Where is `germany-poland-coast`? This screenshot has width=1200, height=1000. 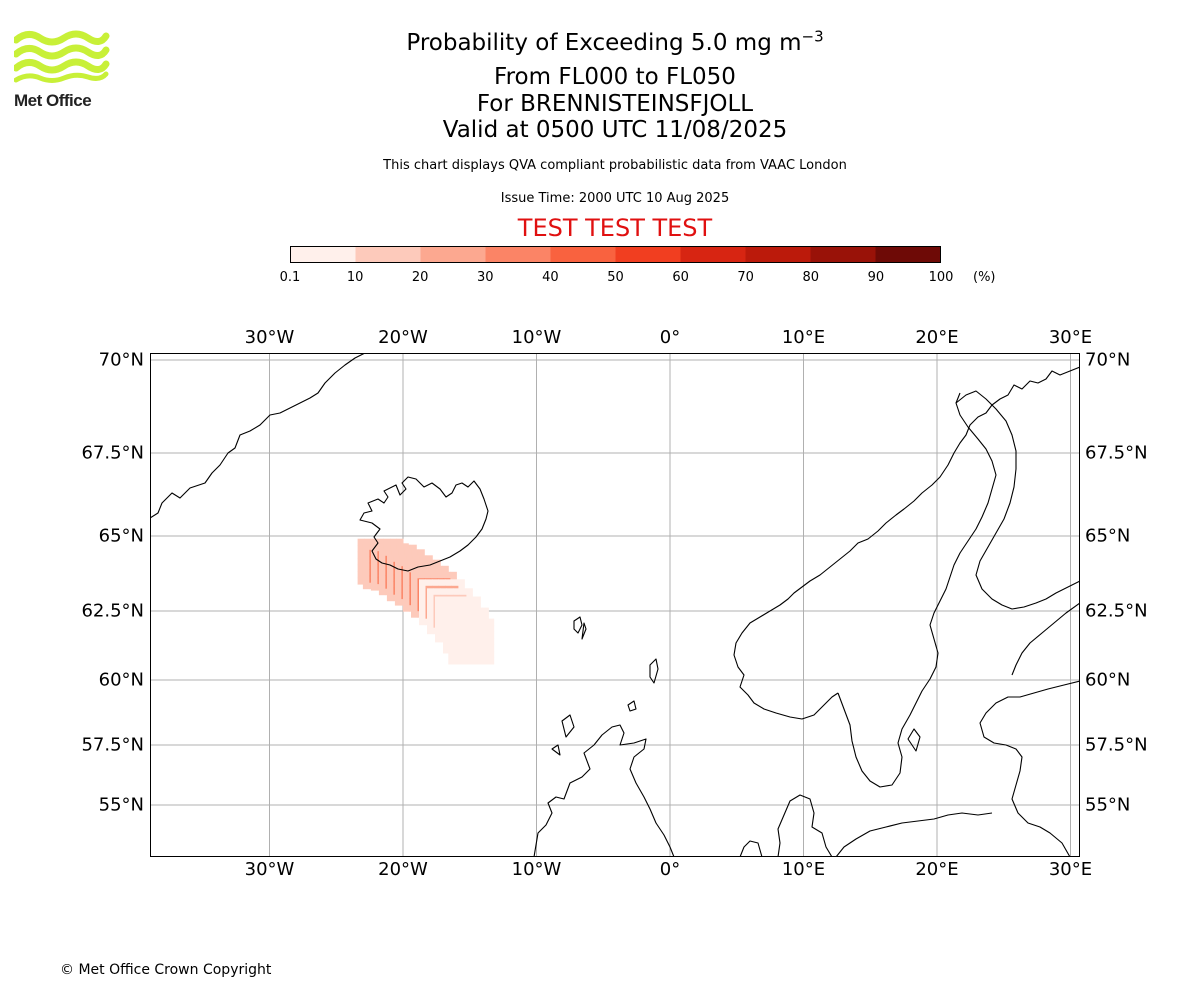 germany-poland-coast is located at coordinates (914, 834).